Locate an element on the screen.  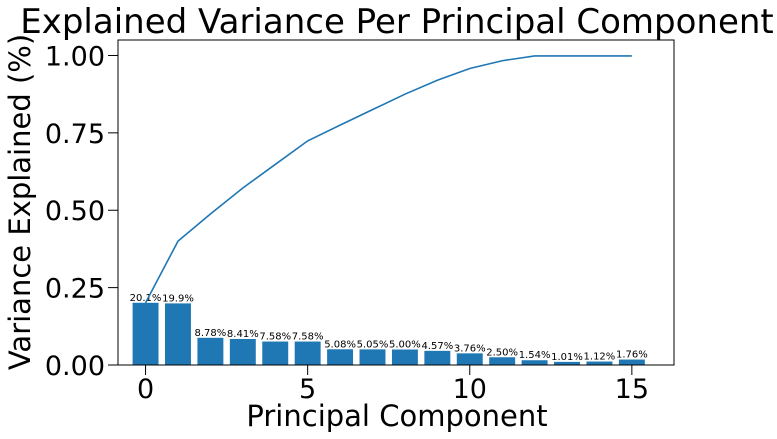
bar-label-1: 19.9% is located at coordinates (178, 298).